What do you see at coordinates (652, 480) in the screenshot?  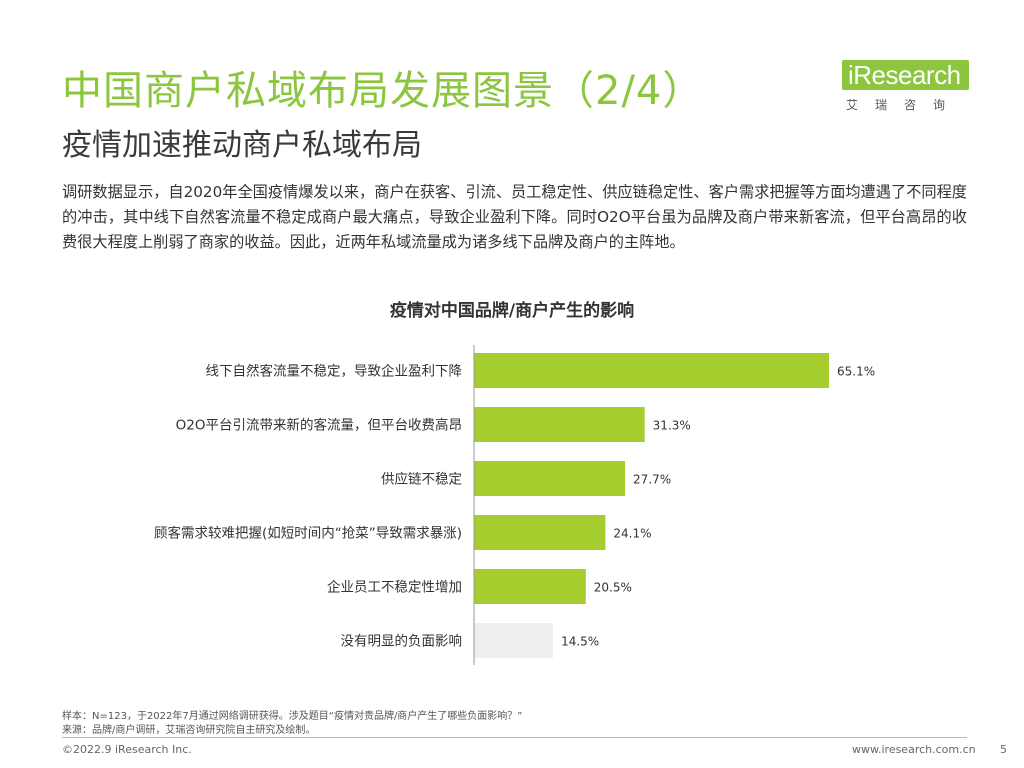 I see `value-label-2: 27.7%` at bounding box center [652, 480].